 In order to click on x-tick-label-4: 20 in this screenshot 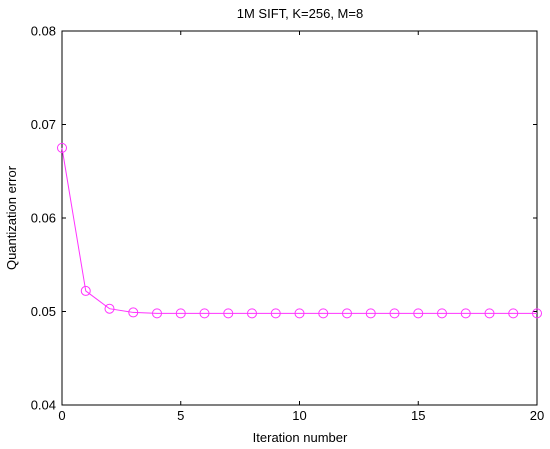, I will do `click(537, 415)`.